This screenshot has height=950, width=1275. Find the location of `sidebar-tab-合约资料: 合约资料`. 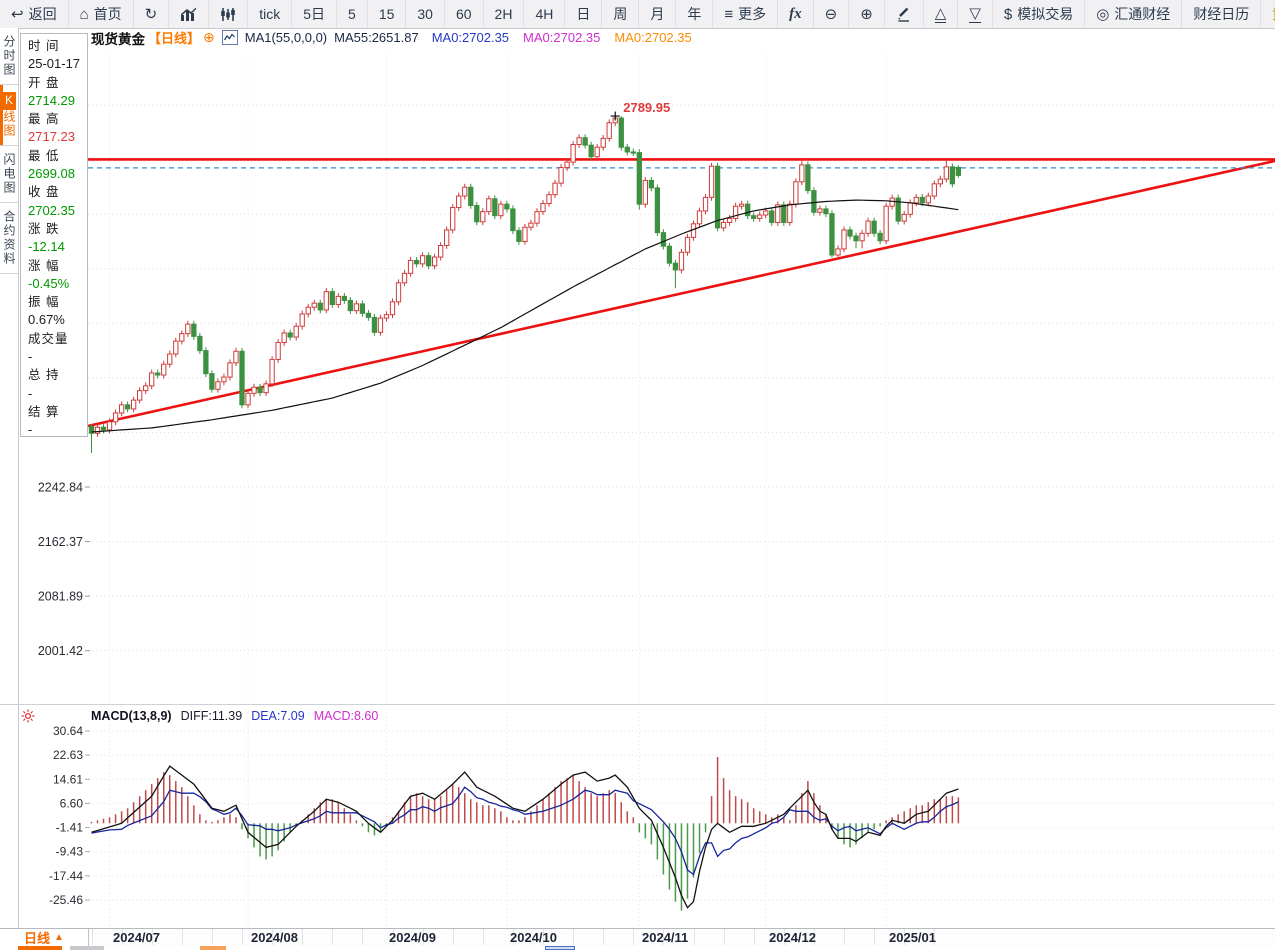

sidebar-tab-合约资料: 合约资料 is located at coordinates (9, 238).